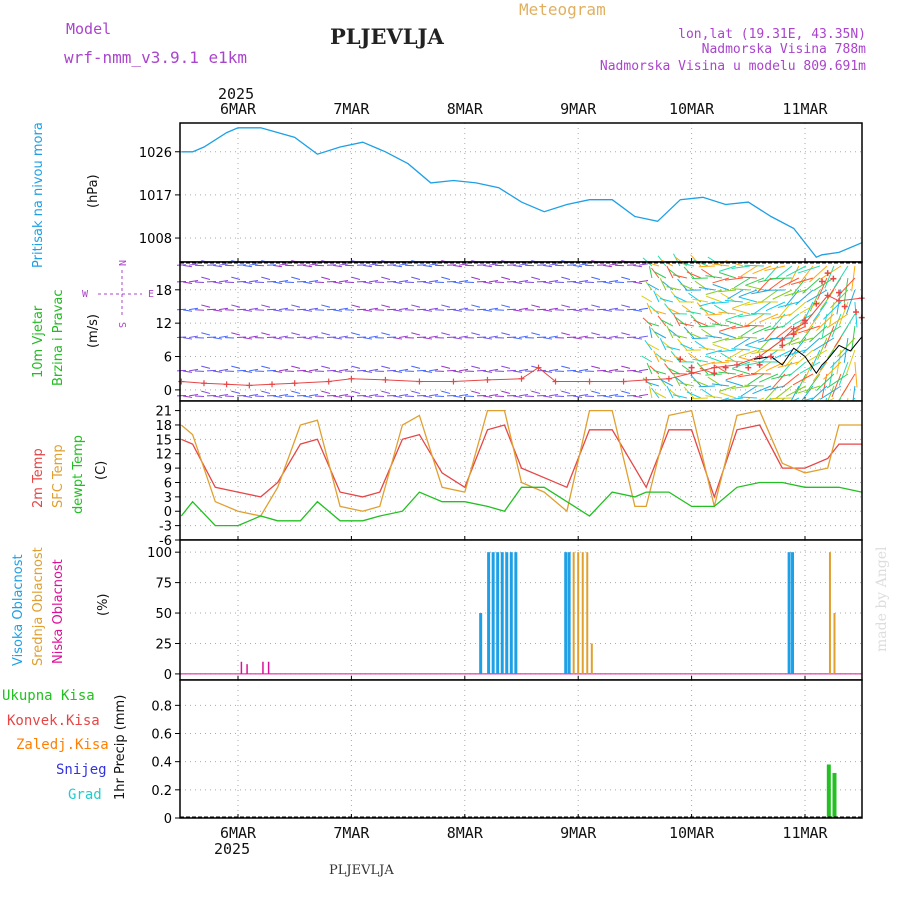 The width and height of the screenshot is (900, 900). Describe the element at coordinates (501, 192) in the screenshot. I see `pressure-panel: 1008 1017 1026` at that location.